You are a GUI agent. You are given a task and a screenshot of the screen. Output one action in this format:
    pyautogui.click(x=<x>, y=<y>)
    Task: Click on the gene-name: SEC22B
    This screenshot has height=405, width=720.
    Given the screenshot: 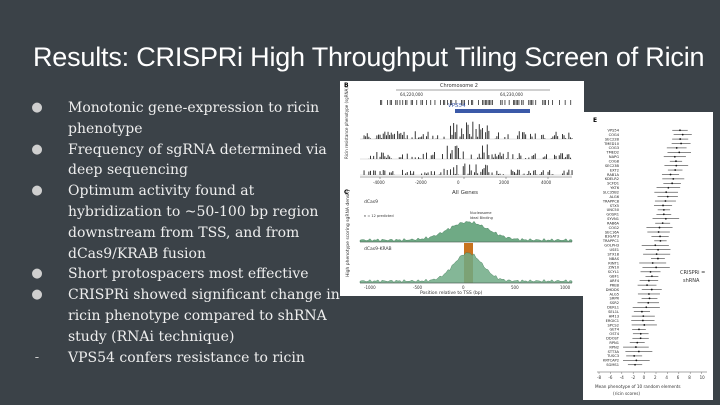 What is the action you would take?
    pyautogui.click(x=612, y=139)
    